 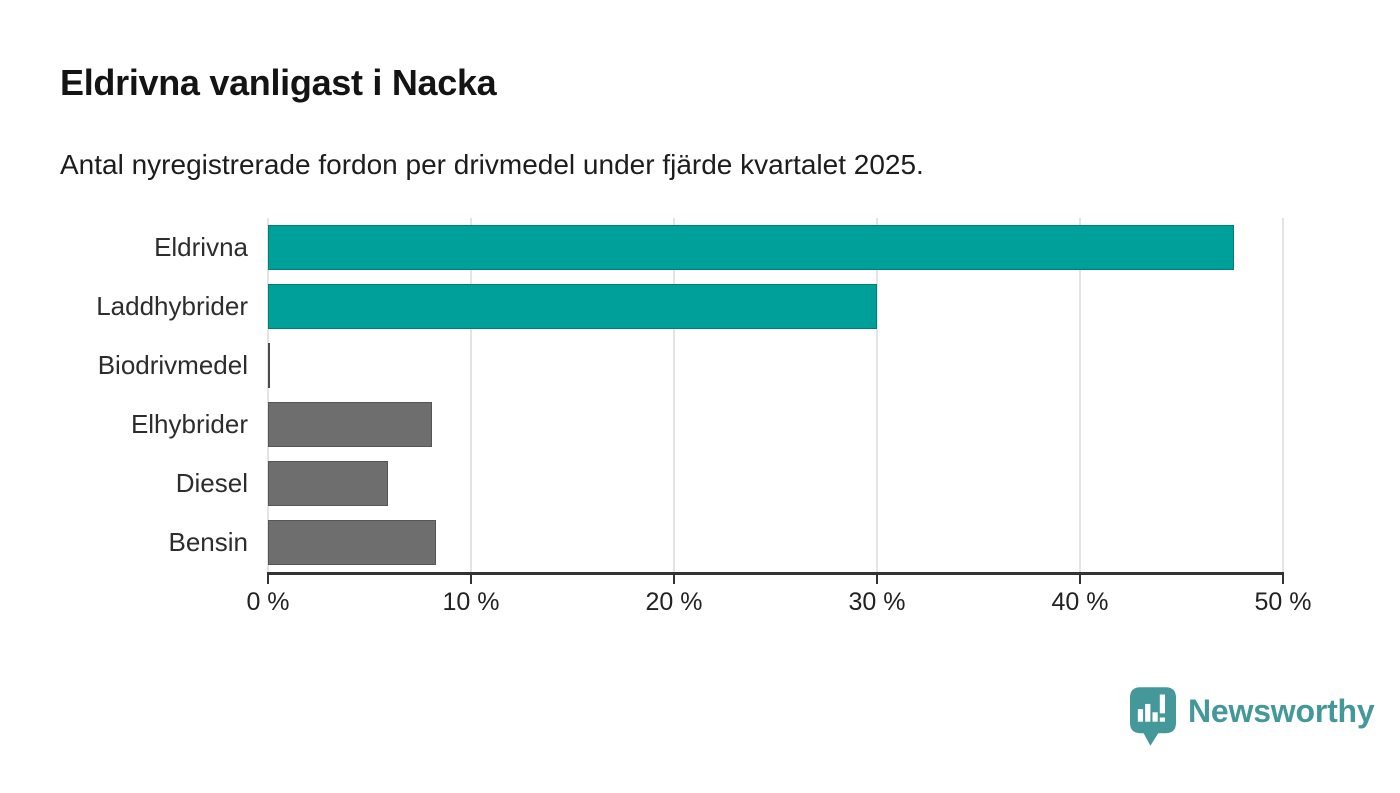 What do you see at coordinates (1283, 602) in the screenshot?
I see `x-tick-label: 50 %` at bounding box center [1283, 602].